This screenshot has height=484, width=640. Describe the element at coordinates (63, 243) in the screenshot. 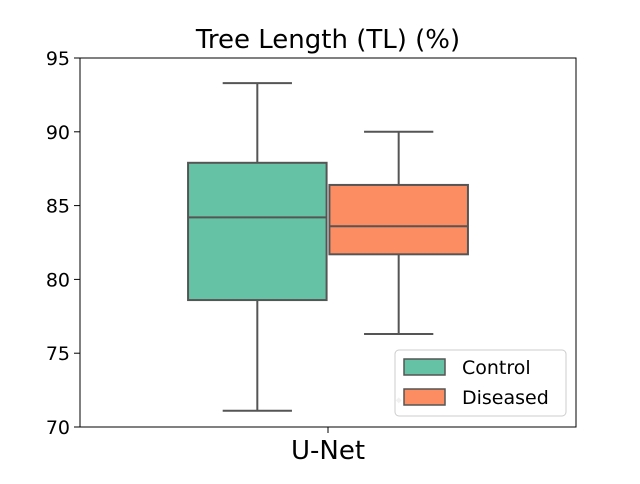

I see `y-axis: 70 75 80 85 90 95` at that location.